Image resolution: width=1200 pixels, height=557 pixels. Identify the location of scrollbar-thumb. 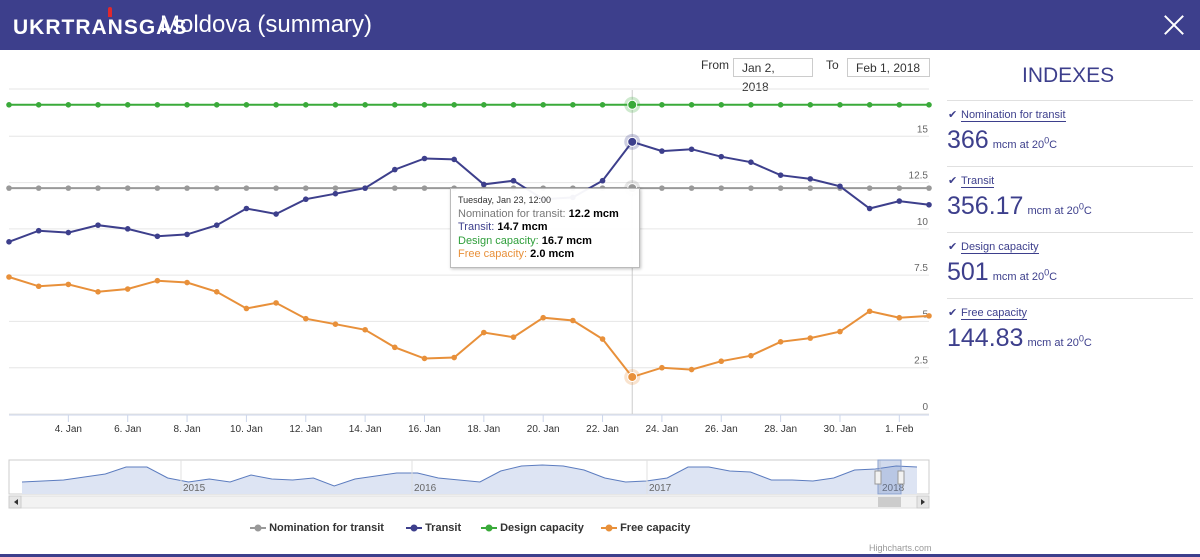
(889, 502).